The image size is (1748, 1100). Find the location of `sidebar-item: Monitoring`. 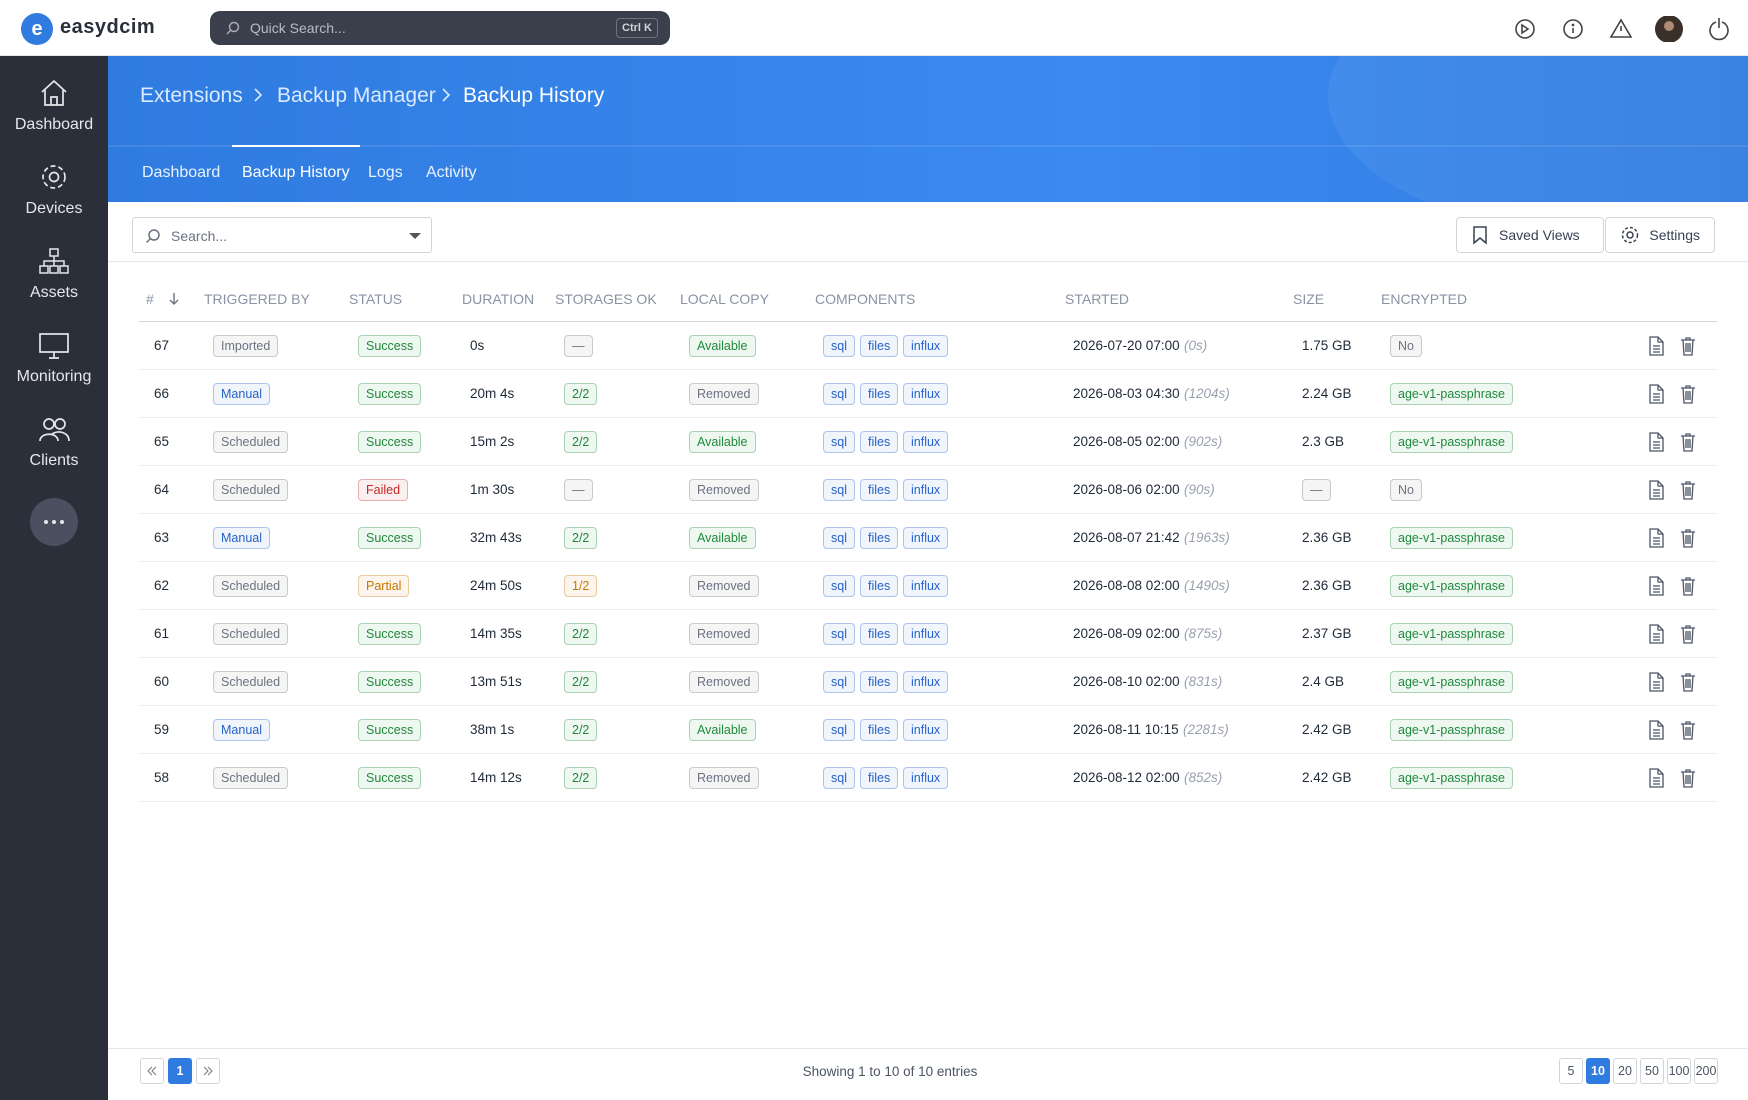

sidebar-item: Monitoring is located at coordinates (54, 358).